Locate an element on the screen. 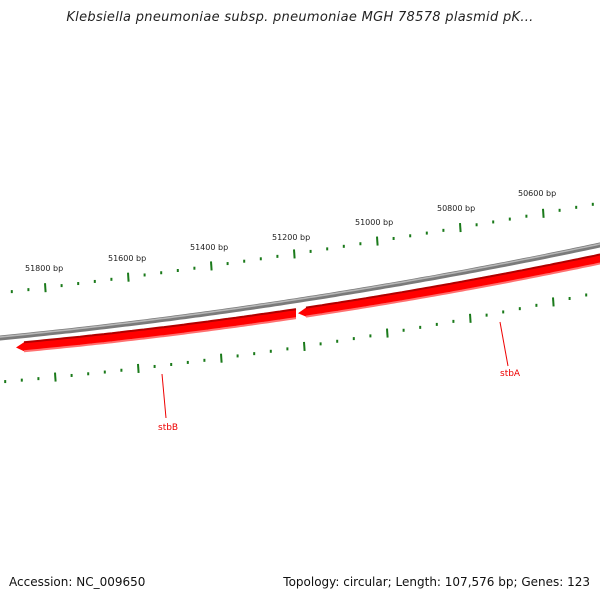 This screenshot has height=600, width=600. tick-label: 51400 bp is located at coordinates (209, 247).